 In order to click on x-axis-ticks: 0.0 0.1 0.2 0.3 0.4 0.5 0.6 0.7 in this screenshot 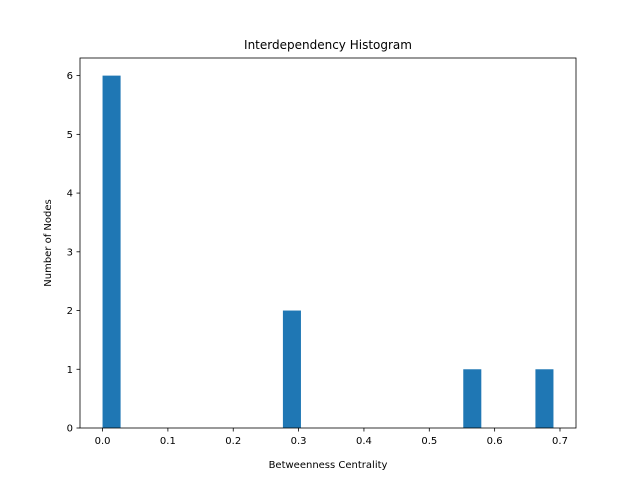, I will do `click(331, 437)`.